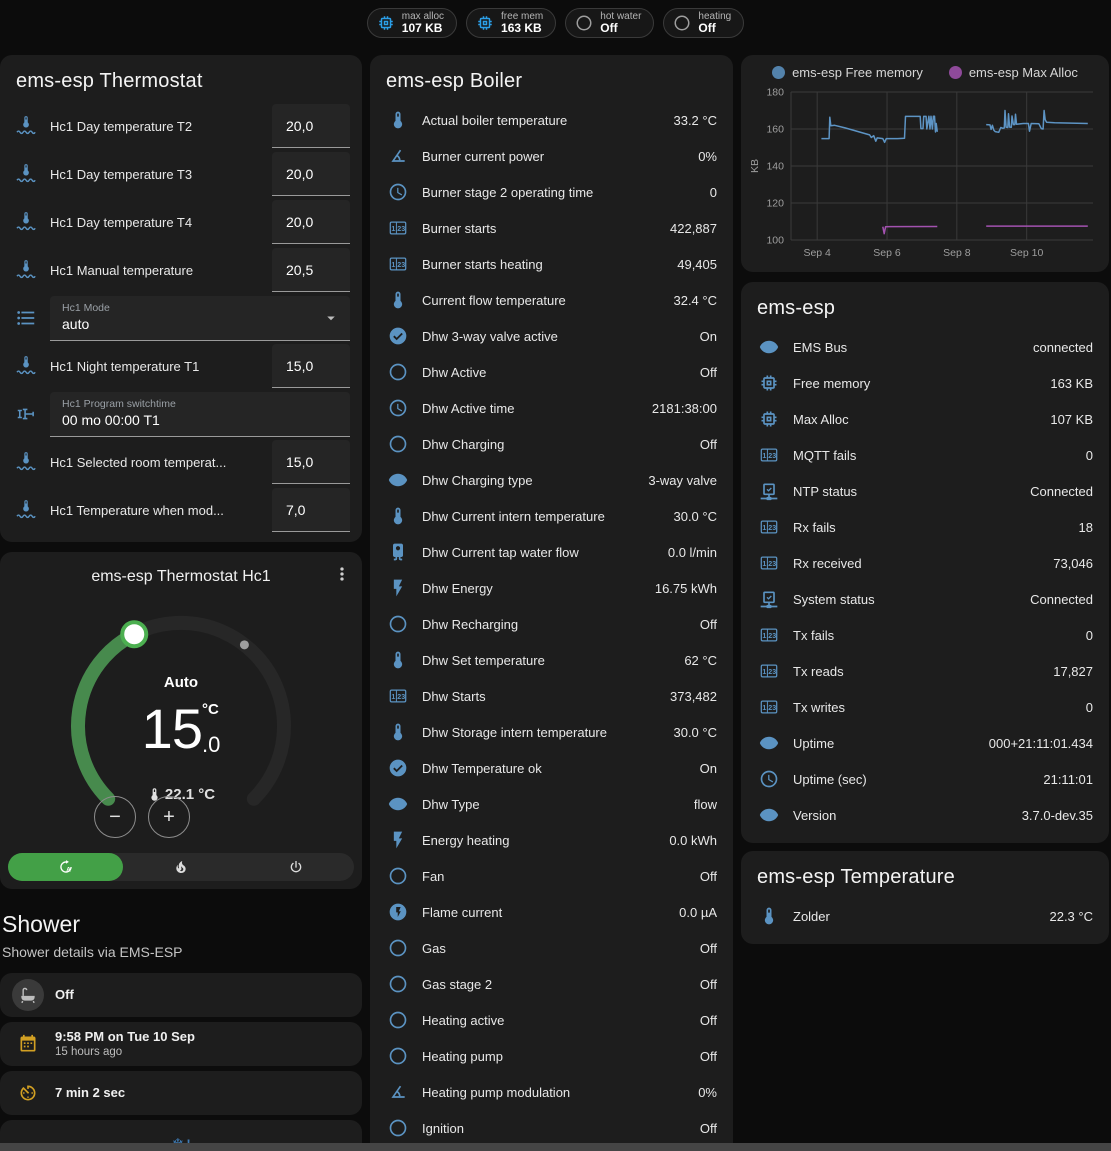 This screenshot has width=1111, height=1151. What do you see at coordinates (1073, 671) in the screenshot?
I see `entity-value: 17,827` at bounding box center [1073, 671].